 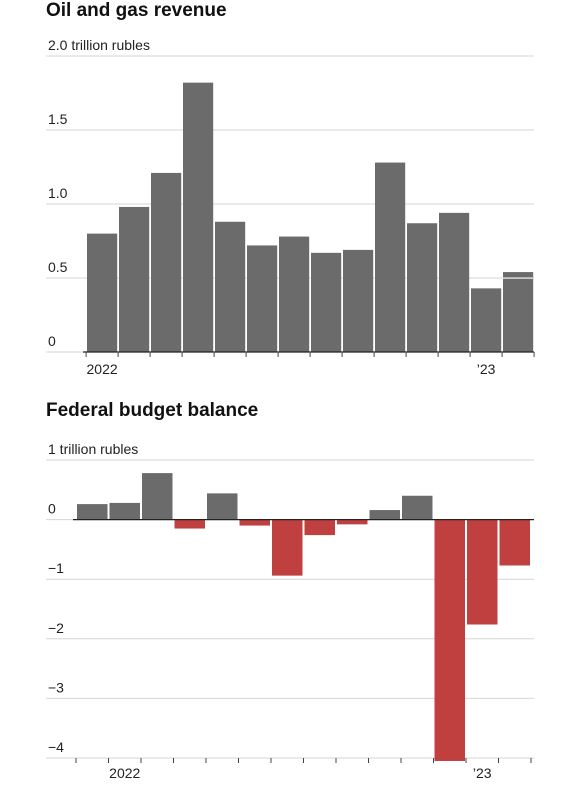 What do you see at coordinates (486, 369) in the screenshot?
I see `c0-xtick-label-1: ’23` at bounding box center [486, 369].